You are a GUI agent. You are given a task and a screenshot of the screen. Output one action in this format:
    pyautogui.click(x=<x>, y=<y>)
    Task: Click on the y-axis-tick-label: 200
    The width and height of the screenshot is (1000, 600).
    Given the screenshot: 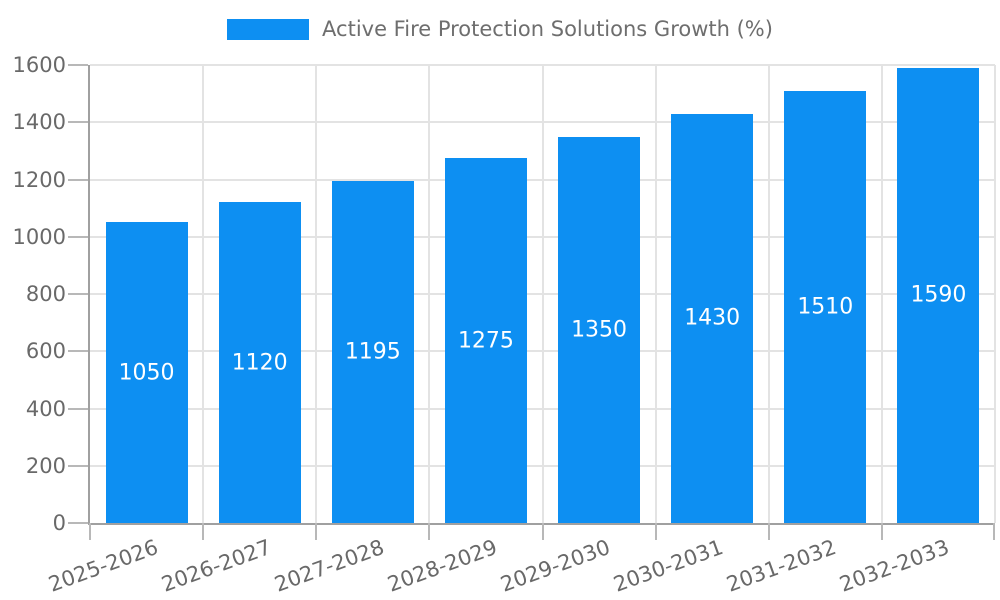 What is the action you would take?
    pyautogui.click(x=45, y=465)
    